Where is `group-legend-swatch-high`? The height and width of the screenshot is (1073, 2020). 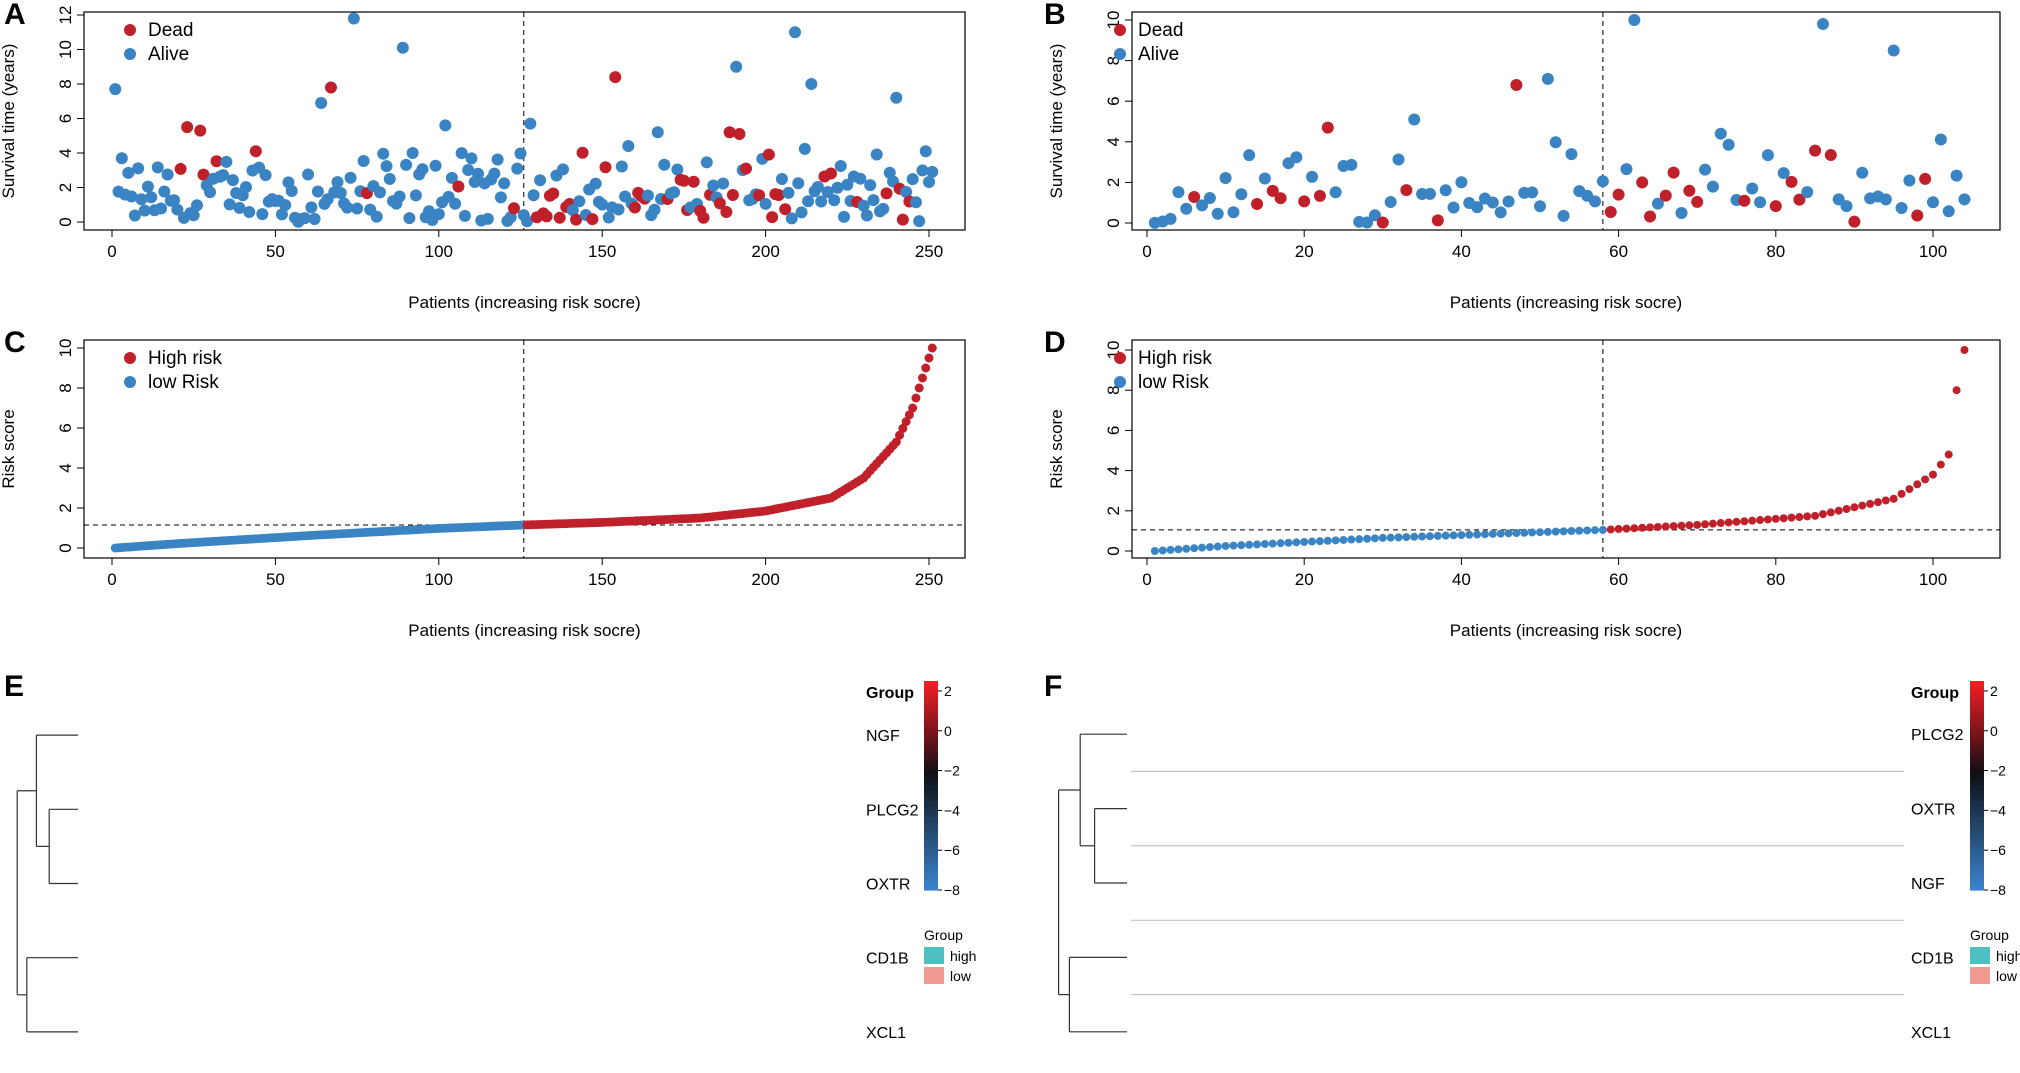 group-legend-swatch-high is located at coordinates (934, 955).